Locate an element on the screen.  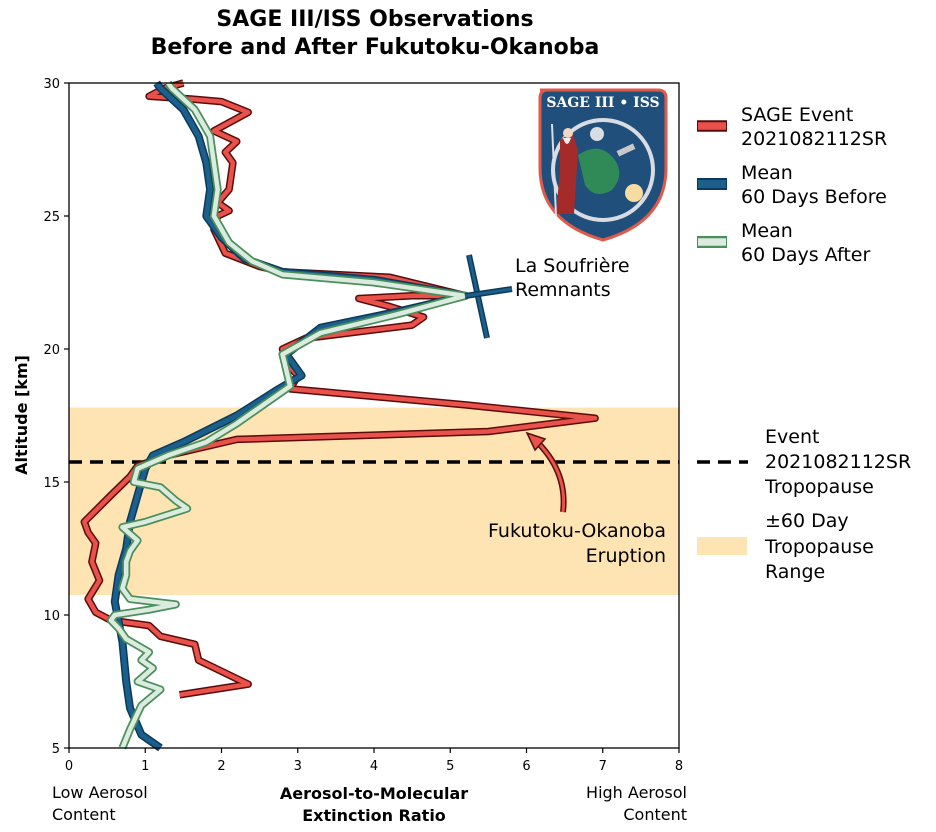
legend-range-line2: Tropopause is located at coordinates (819, 547).